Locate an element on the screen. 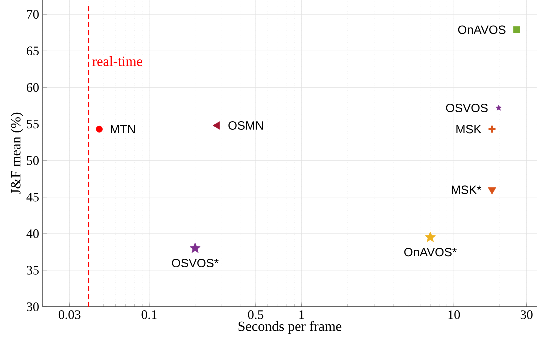 Image resolution: width=539 pixels, height=349 pixels. x-tick-label: 0.03 is located at coordinates (69, 315).